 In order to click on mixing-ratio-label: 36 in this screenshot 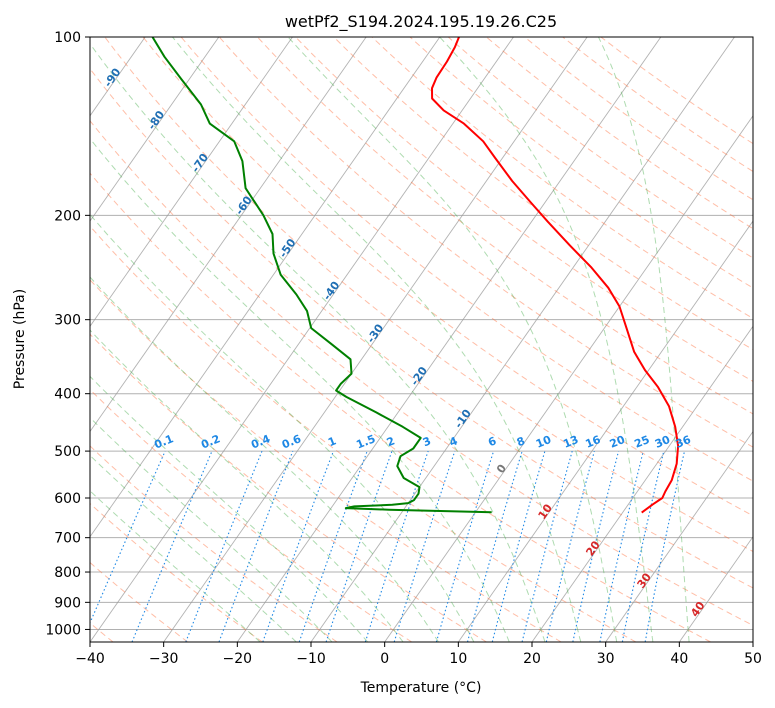, I will do `click(683, 442)`.